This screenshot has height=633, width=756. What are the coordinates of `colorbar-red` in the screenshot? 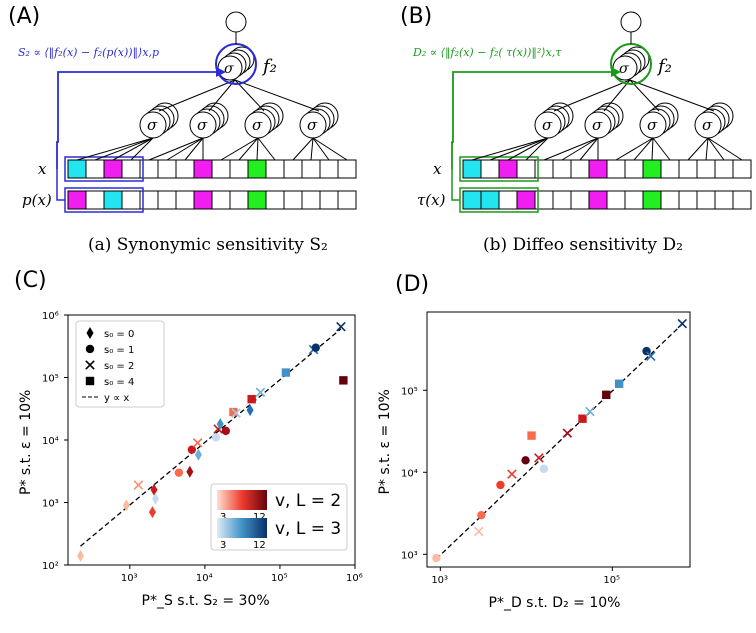 It's located at (242, 500).